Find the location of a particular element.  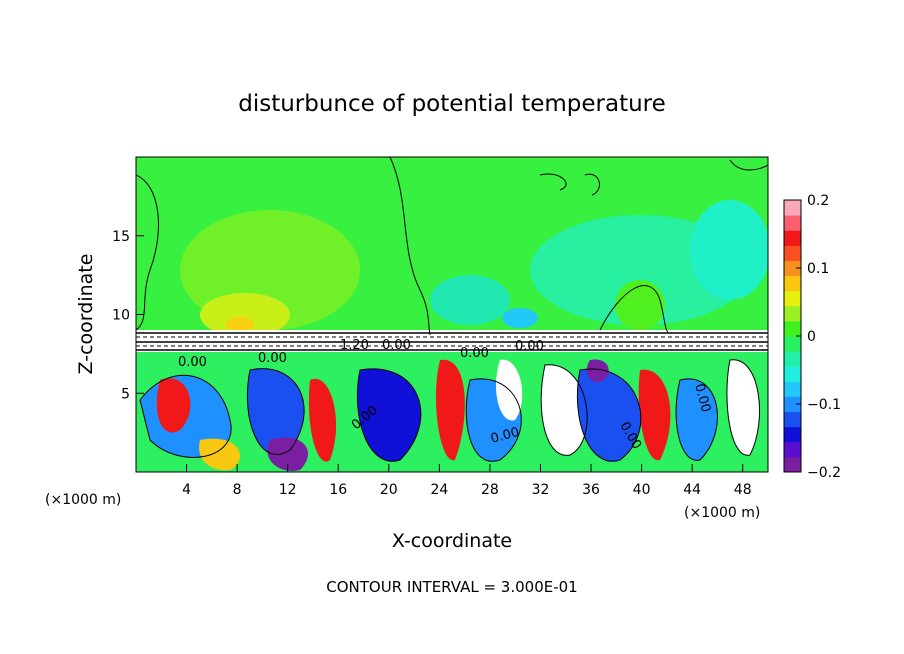

cool-patch-mid is located at coordinates (470, 300).